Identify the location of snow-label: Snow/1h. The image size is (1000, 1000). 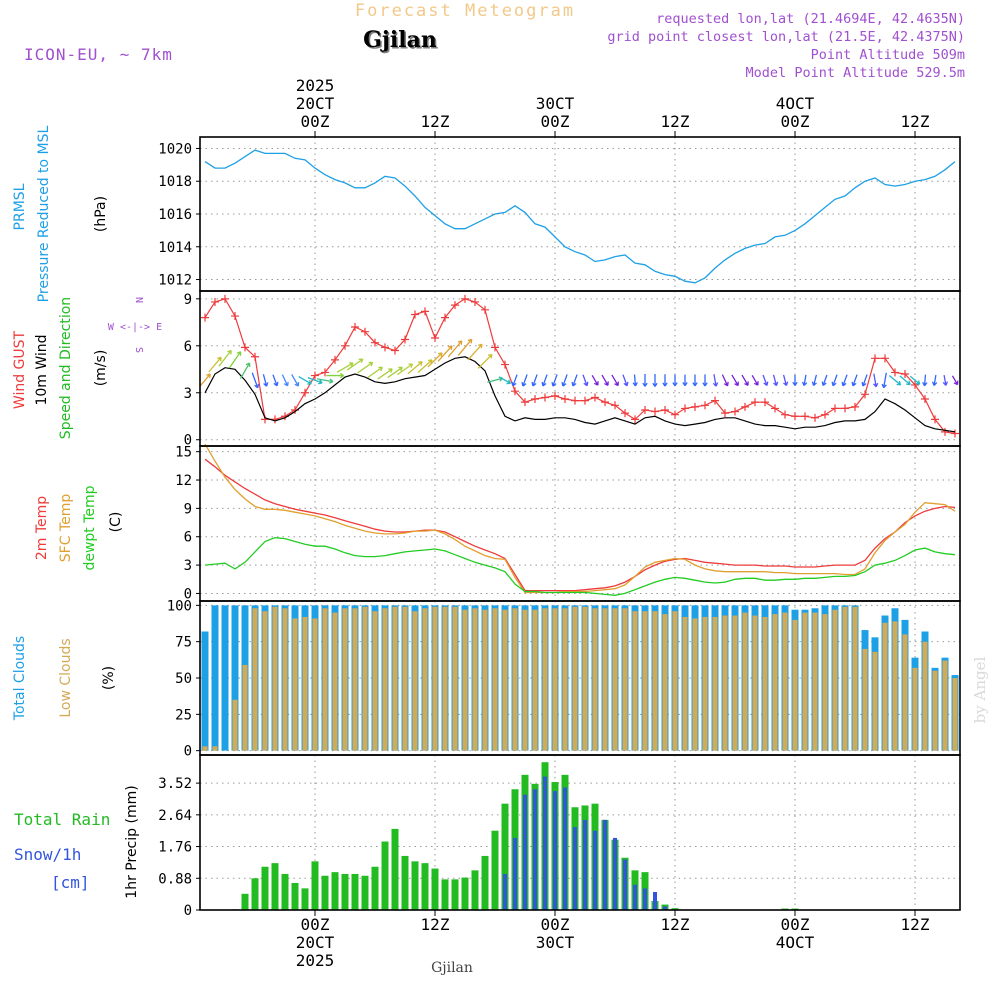
(47, 854).